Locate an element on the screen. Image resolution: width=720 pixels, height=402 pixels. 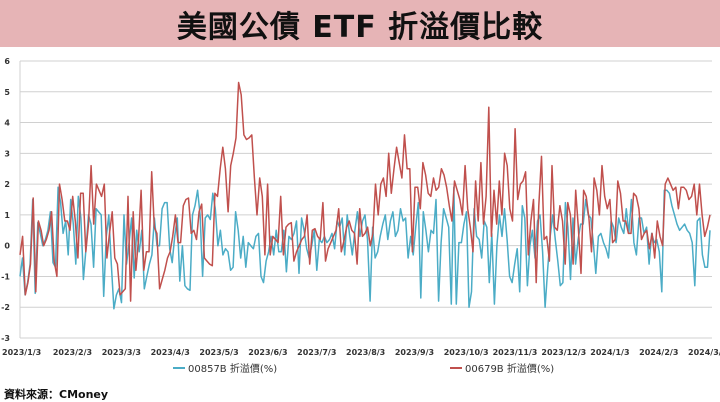
legend-label: 00679B 折溢價(%) is located at coordinates (510, 369).